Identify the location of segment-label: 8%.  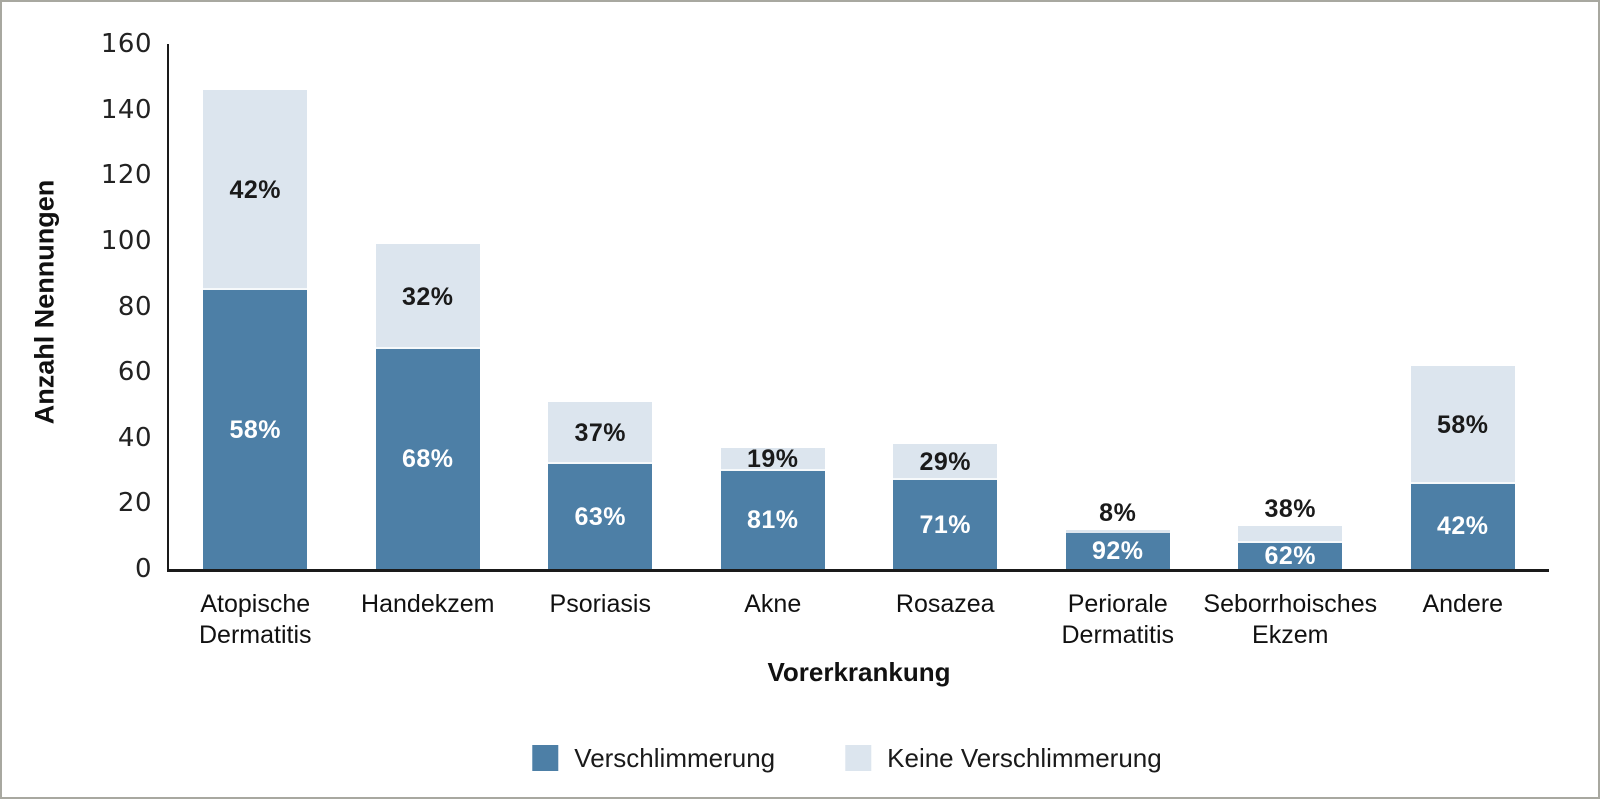
(1118, 512).